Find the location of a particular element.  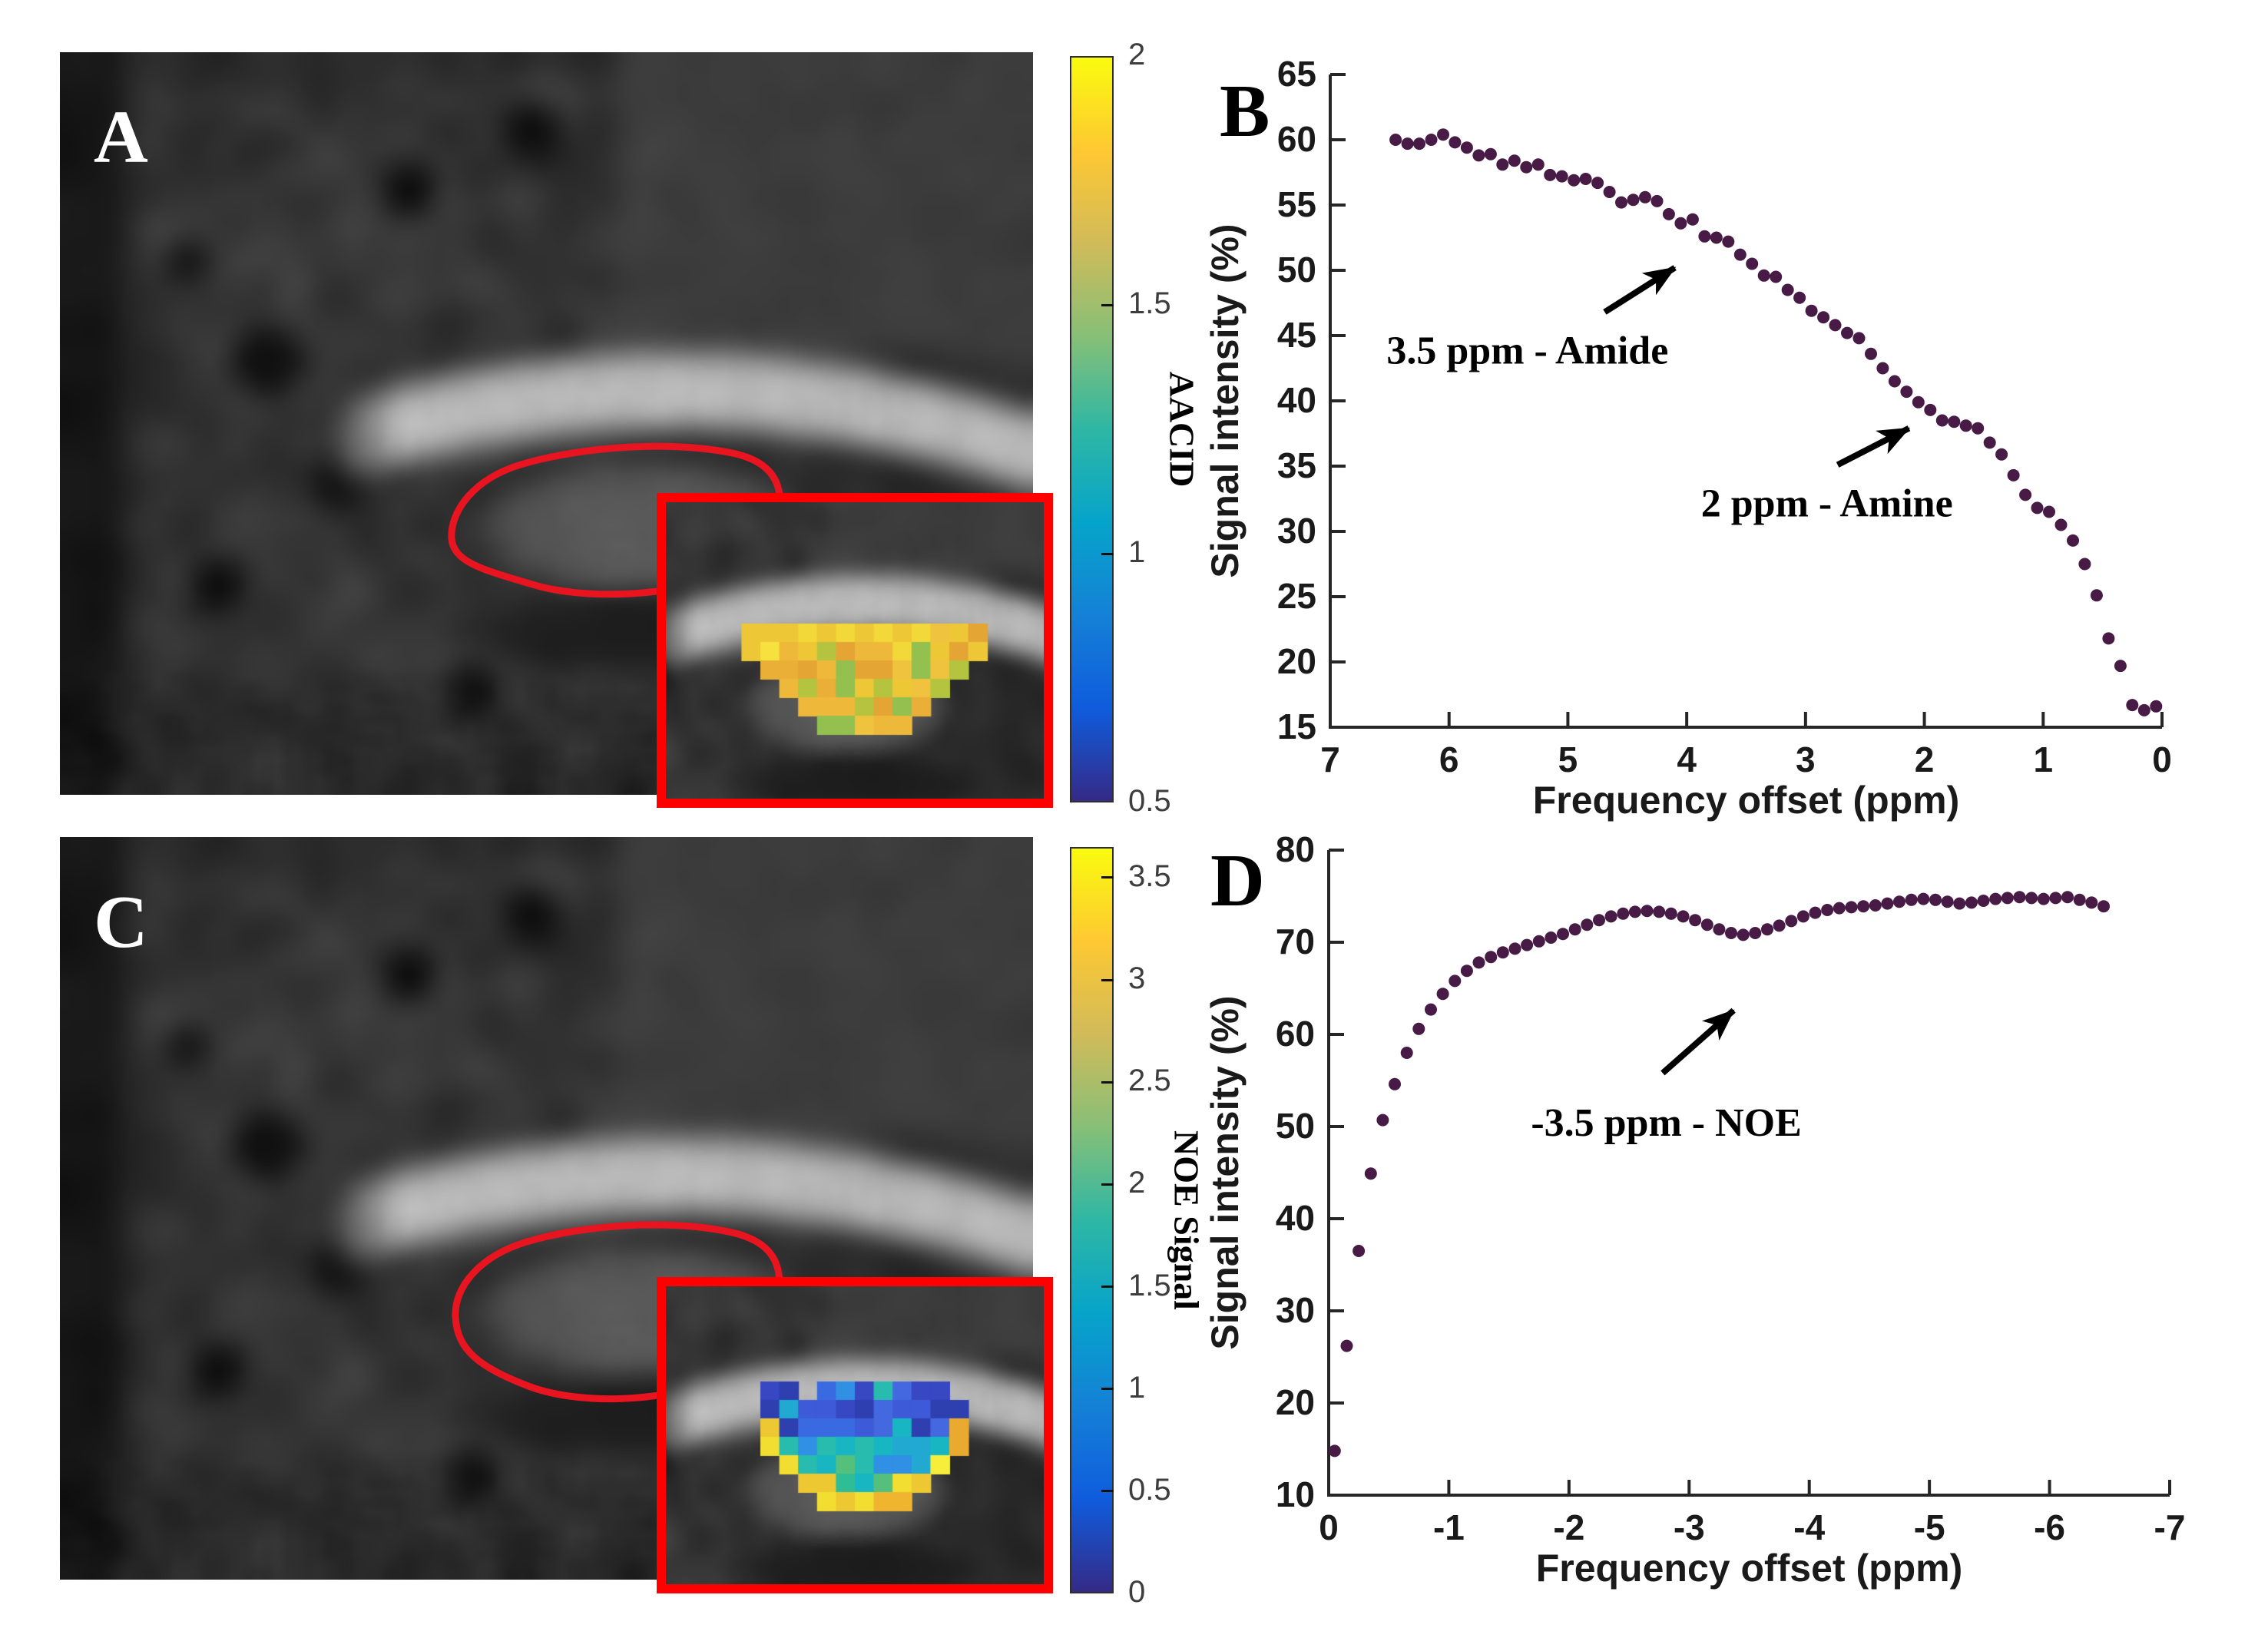

x-tick-label: 7 is located at coordinates (1330, 759).